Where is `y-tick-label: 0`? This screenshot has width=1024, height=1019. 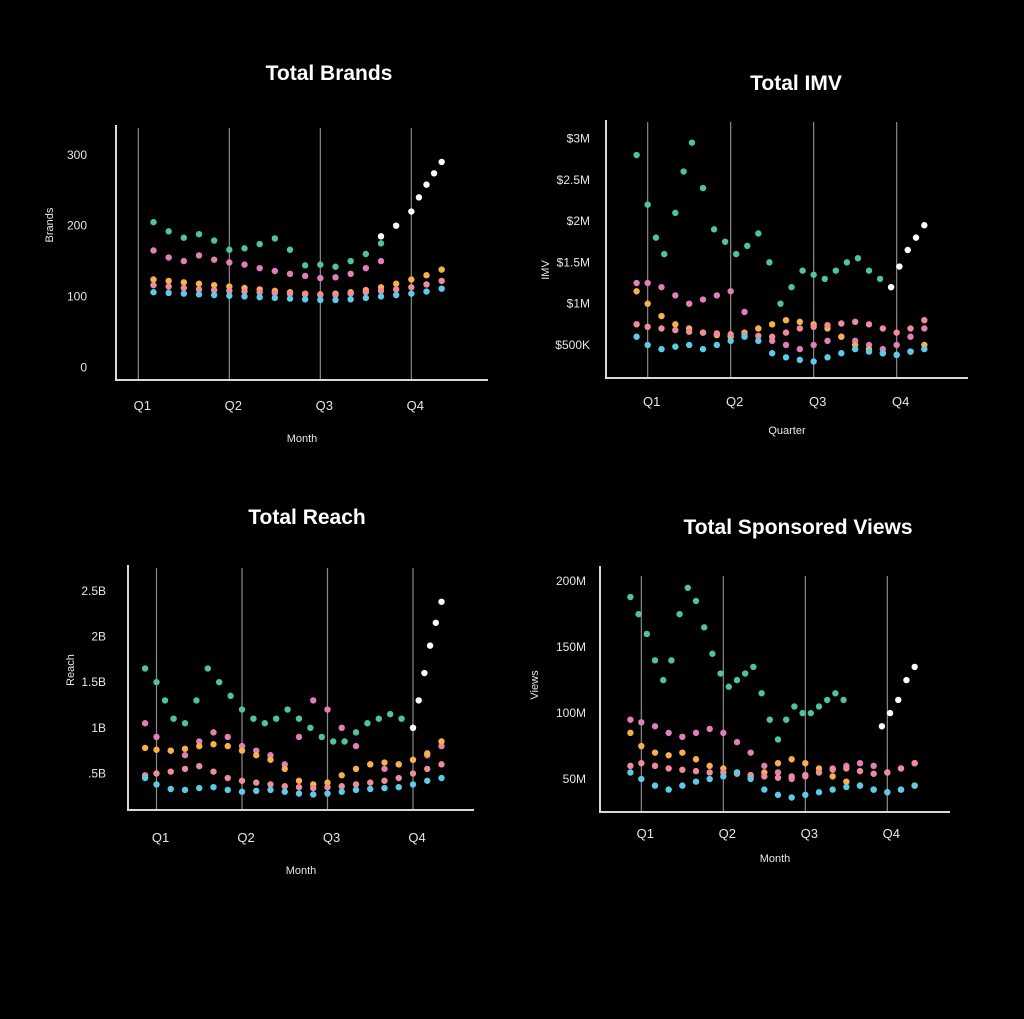 y-tick-label: 0 is located at coordinates (83, 367).